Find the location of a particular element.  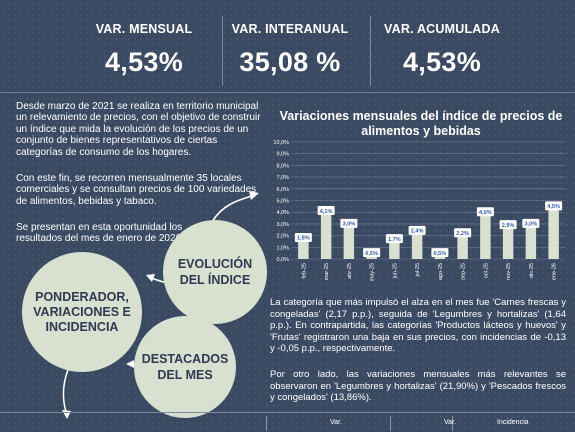

kpi-monthly: VAR. MENSUAL 4,53% is located at coordinates (144, 50).